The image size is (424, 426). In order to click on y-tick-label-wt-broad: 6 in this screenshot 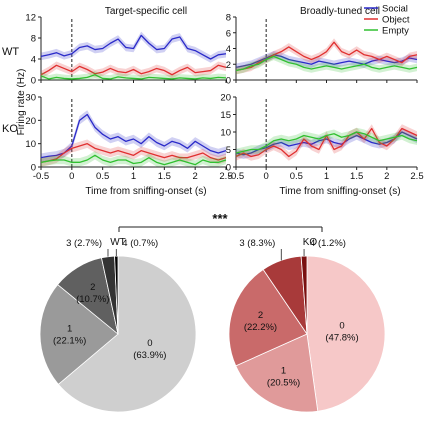, I will do `click(228, 33)`.